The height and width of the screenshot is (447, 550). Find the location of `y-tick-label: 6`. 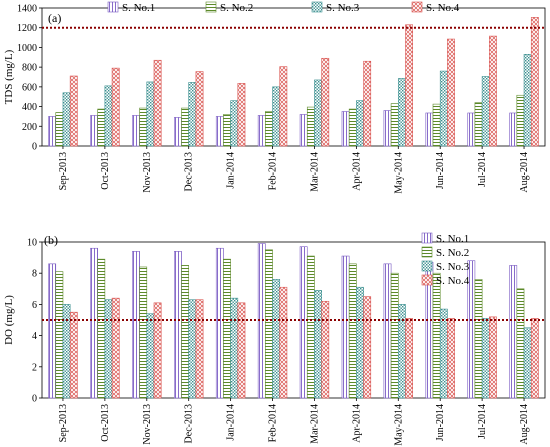

y-tick-label: 6 is located at coordinates (34, 305).